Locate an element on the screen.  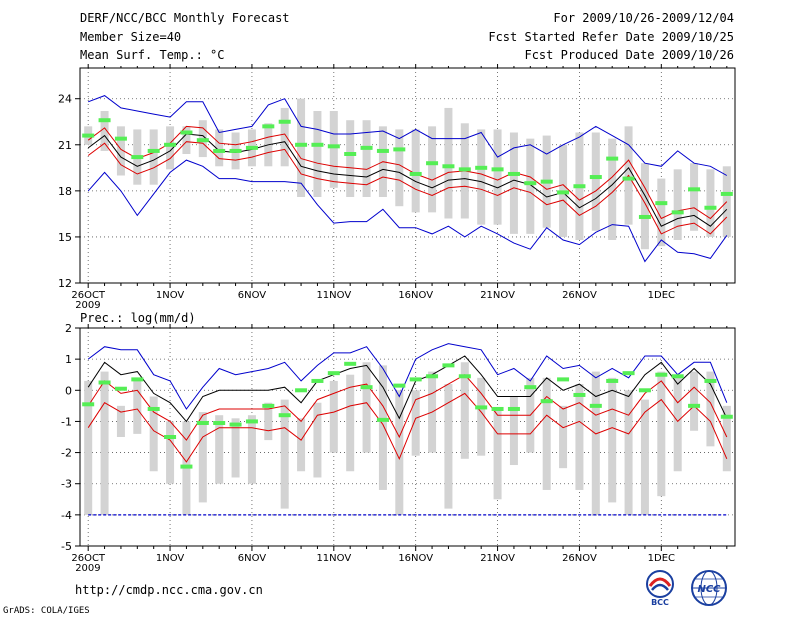
p0-xtick-label: 26OCT is located at coordinates (88, 295).